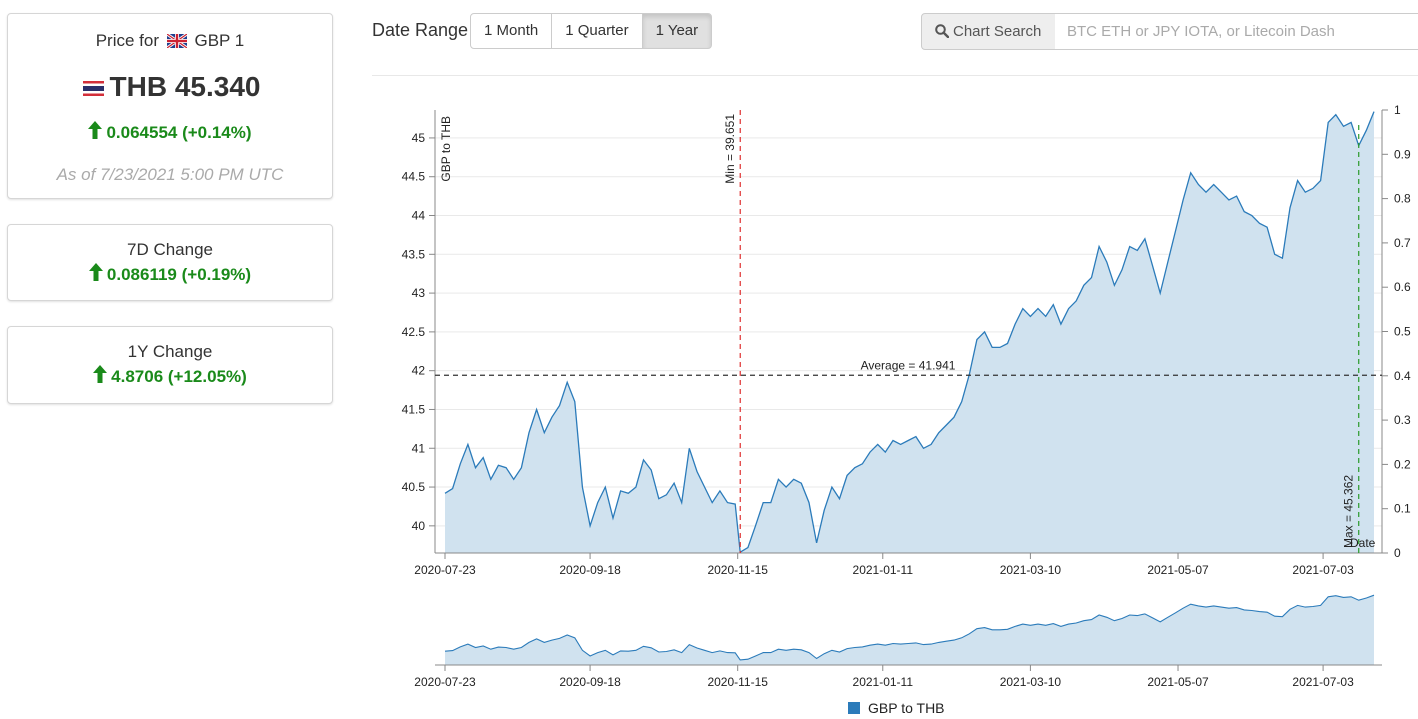  I want to click on navigator-x-tick-label: 2020-07-23, so click(445, 682).